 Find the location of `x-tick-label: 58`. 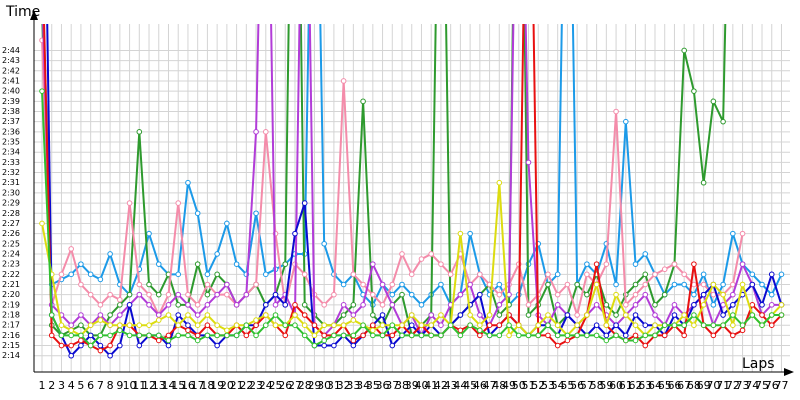

x-tick-label: 58 is located at coordinates (597, 385).